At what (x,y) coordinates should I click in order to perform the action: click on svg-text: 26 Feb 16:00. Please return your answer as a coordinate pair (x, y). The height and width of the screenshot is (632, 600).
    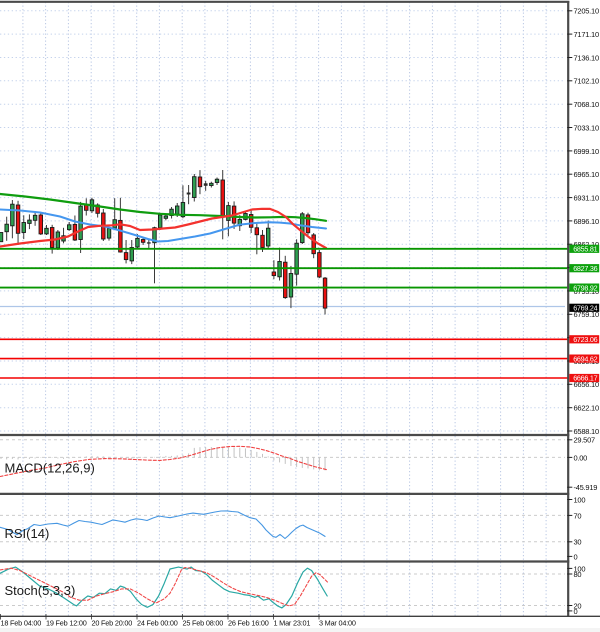
    Looking at the image, I should click on (248, 623).